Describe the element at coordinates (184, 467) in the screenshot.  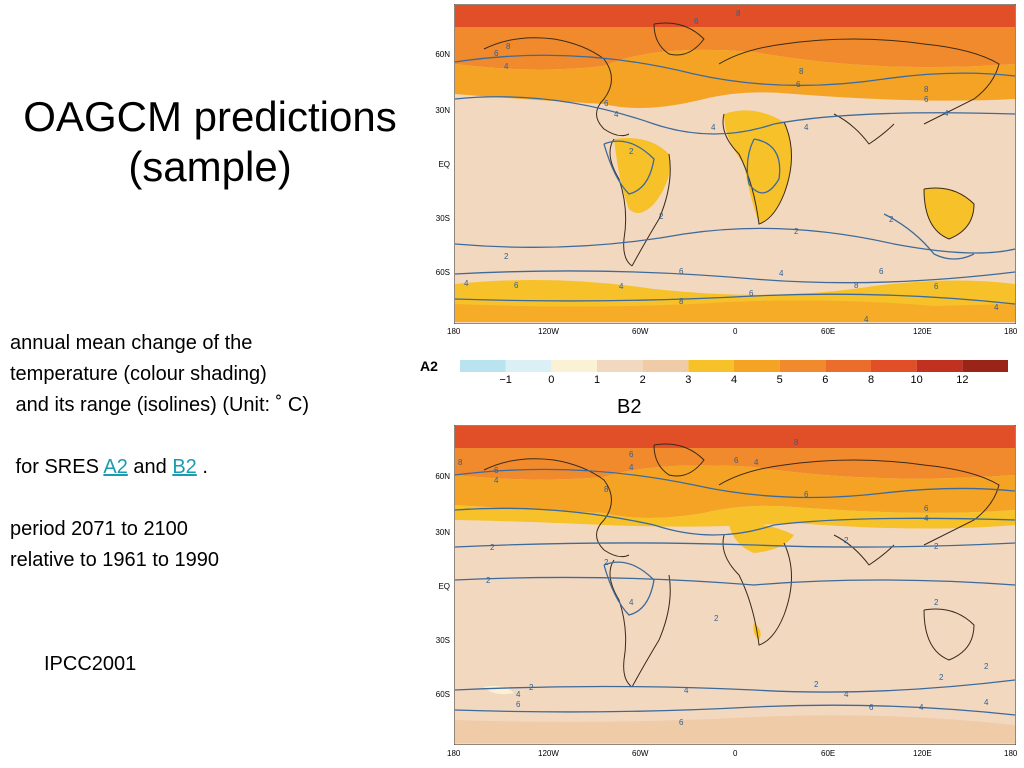
I see `b2-link: B2` at that location.